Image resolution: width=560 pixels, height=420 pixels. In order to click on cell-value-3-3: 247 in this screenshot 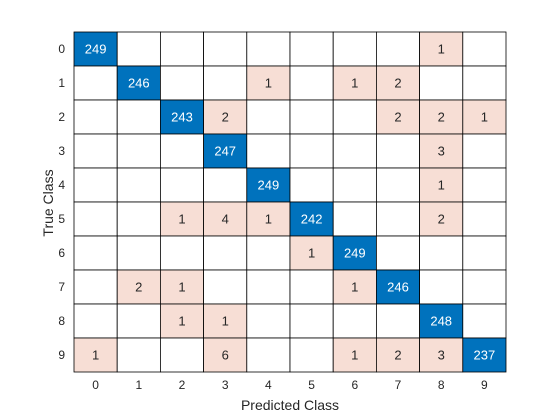, I will do `click(225, 151)`.